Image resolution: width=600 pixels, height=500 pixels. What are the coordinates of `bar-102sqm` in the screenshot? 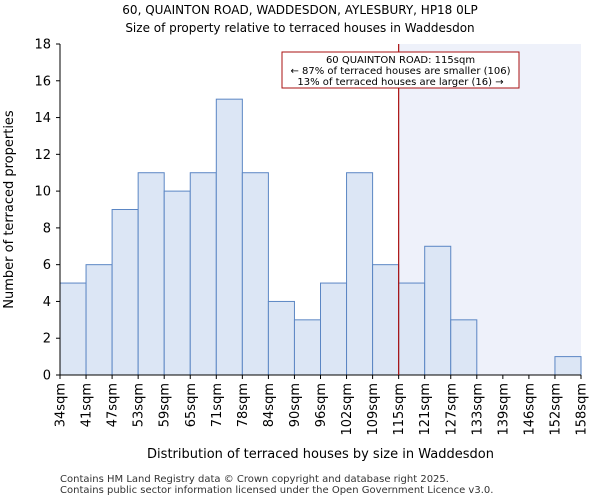 It's located at (360, 274).